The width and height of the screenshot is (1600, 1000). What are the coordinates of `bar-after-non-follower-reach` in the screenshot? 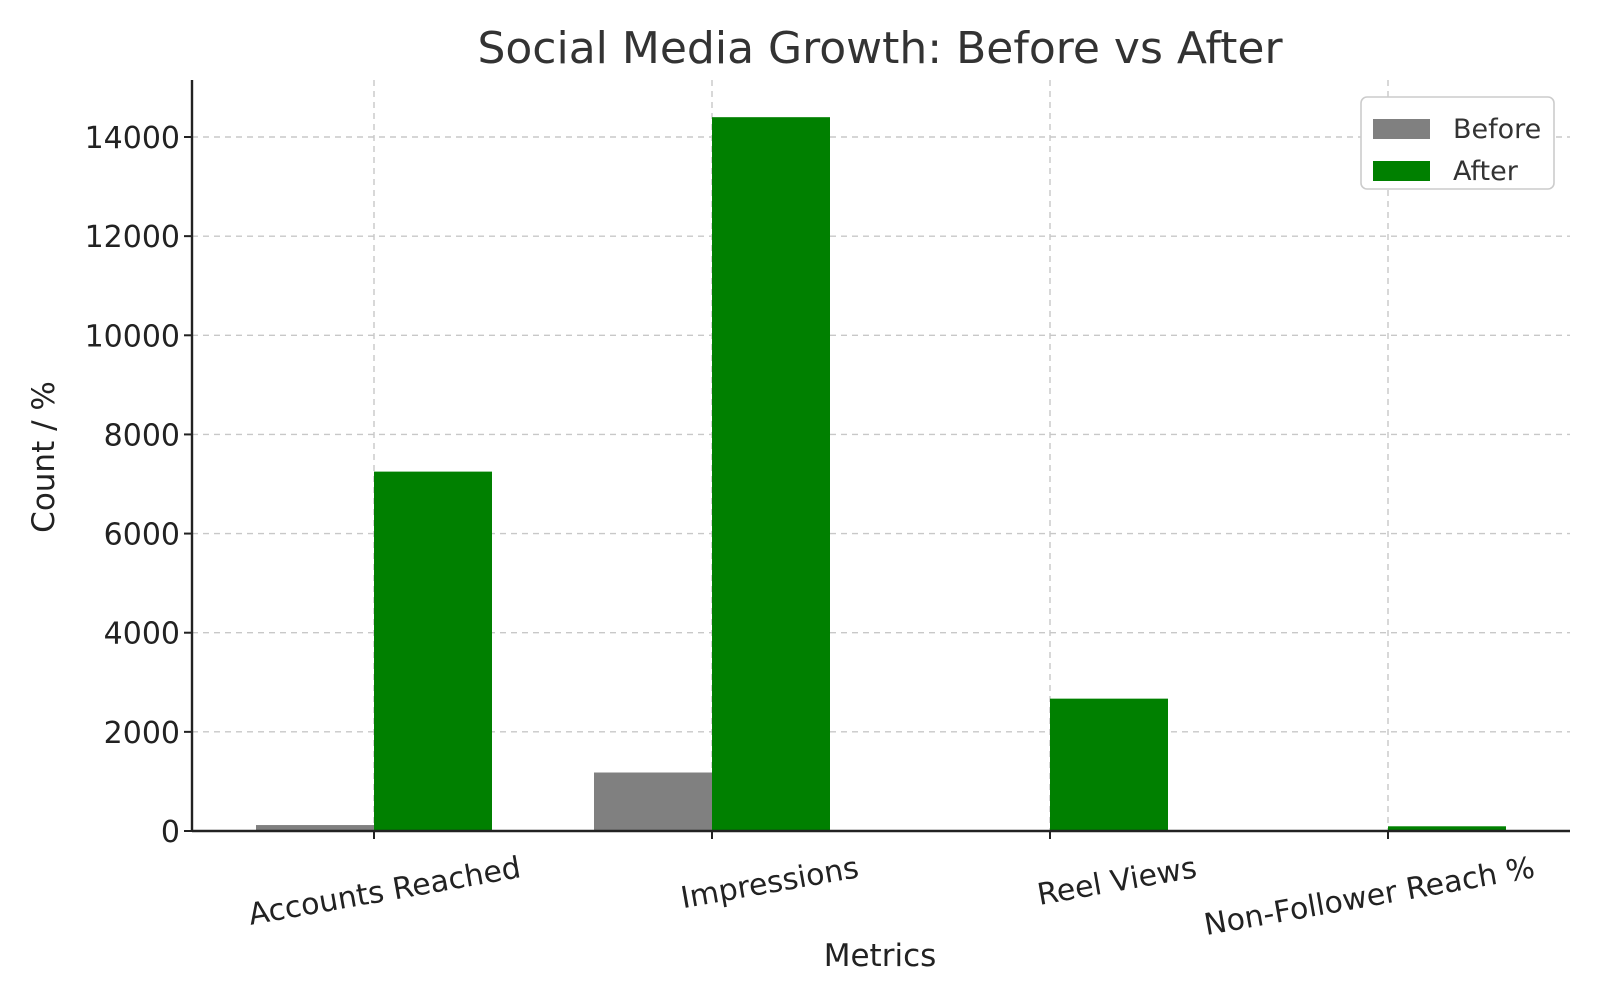 It's located at (1447, 828).